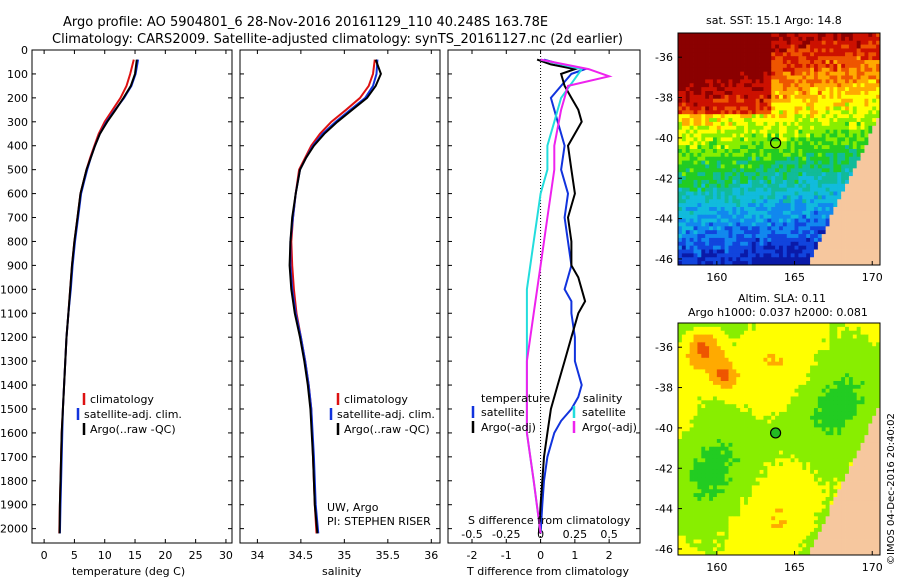 The width and height of the screenshot is (900, 580). I want to click on x2-tick-label: -0.25, so click(506, 534).